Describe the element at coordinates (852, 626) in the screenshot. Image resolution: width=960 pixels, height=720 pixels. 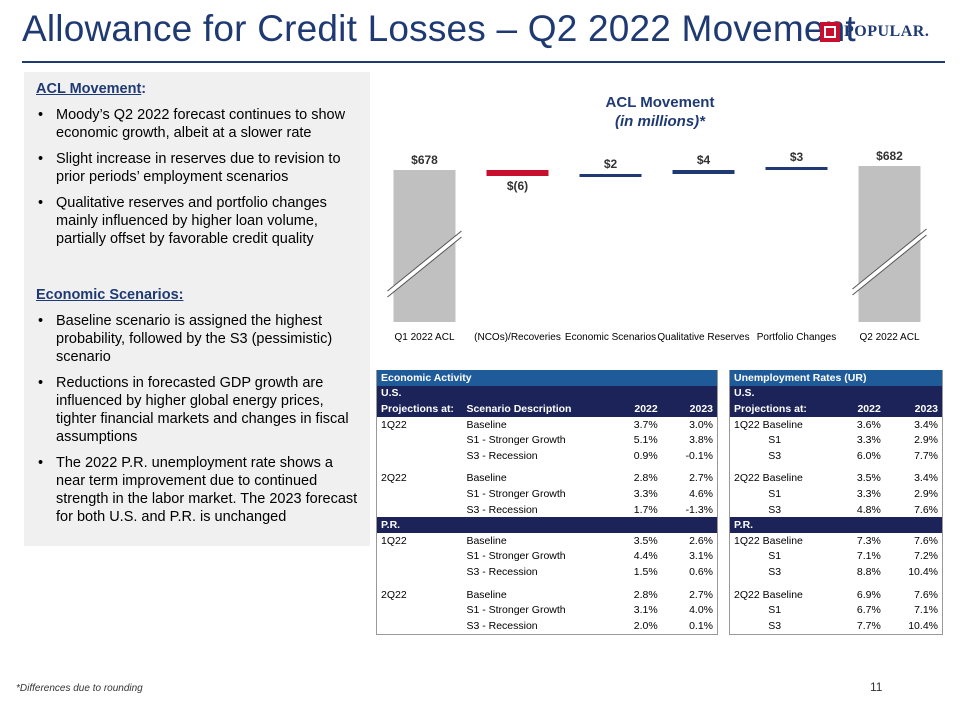
I see `value-2022-cell: 7.7%` at that location.